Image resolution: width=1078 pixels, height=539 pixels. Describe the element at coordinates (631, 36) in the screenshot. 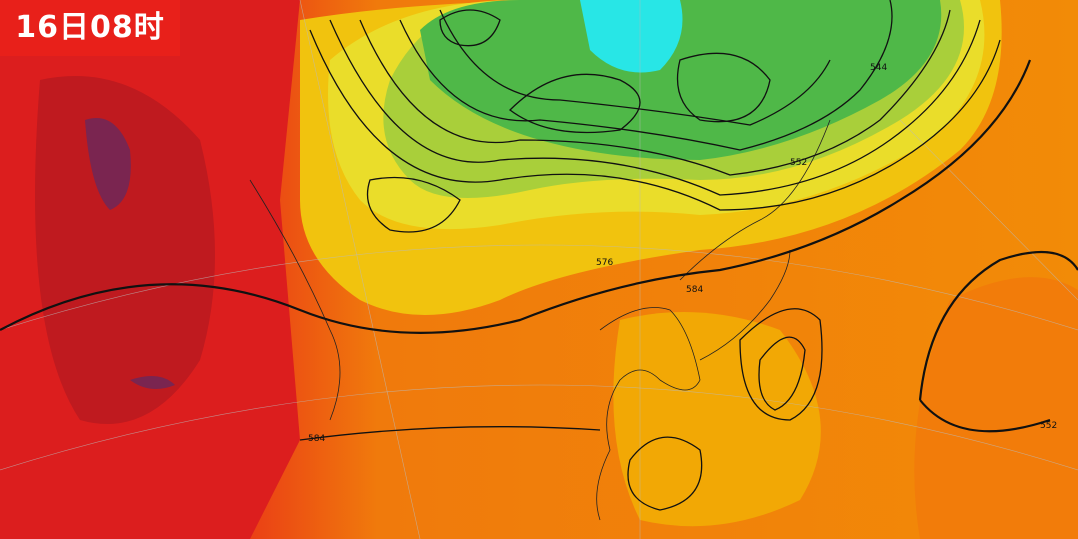

I see `very-cold-zone` at that location.